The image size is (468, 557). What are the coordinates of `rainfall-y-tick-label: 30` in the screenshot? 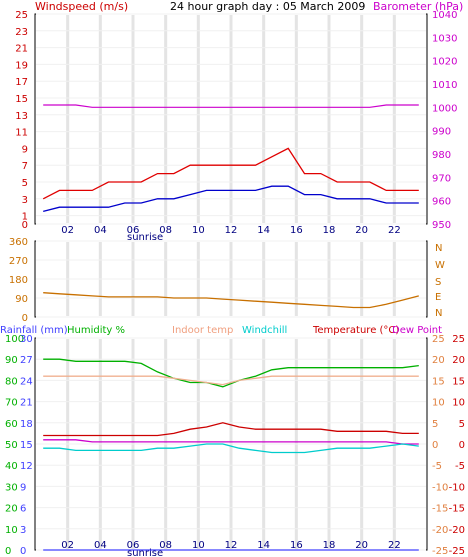 It's located at (26, 339).